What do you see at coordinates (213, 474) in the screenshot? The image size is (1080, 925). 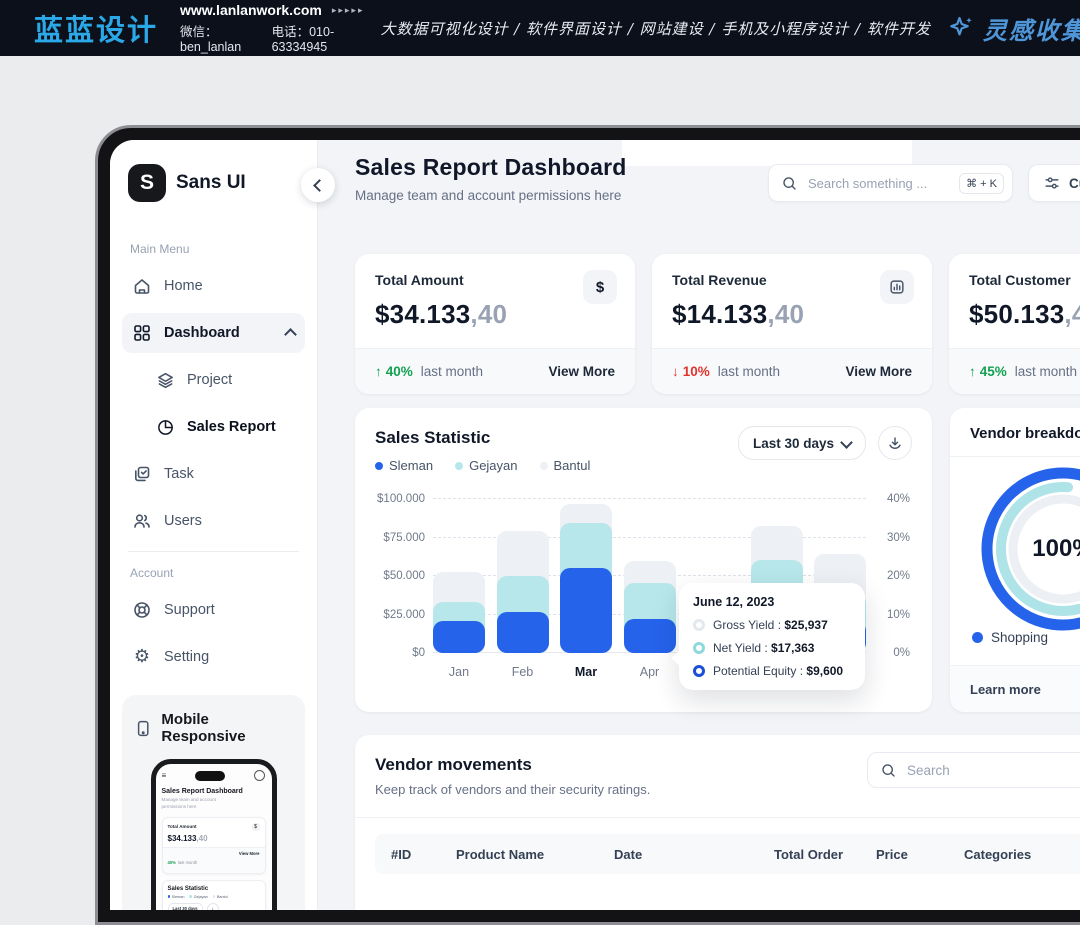 I see `sidebar-item-task: Task` at bounding box center [213, 474].